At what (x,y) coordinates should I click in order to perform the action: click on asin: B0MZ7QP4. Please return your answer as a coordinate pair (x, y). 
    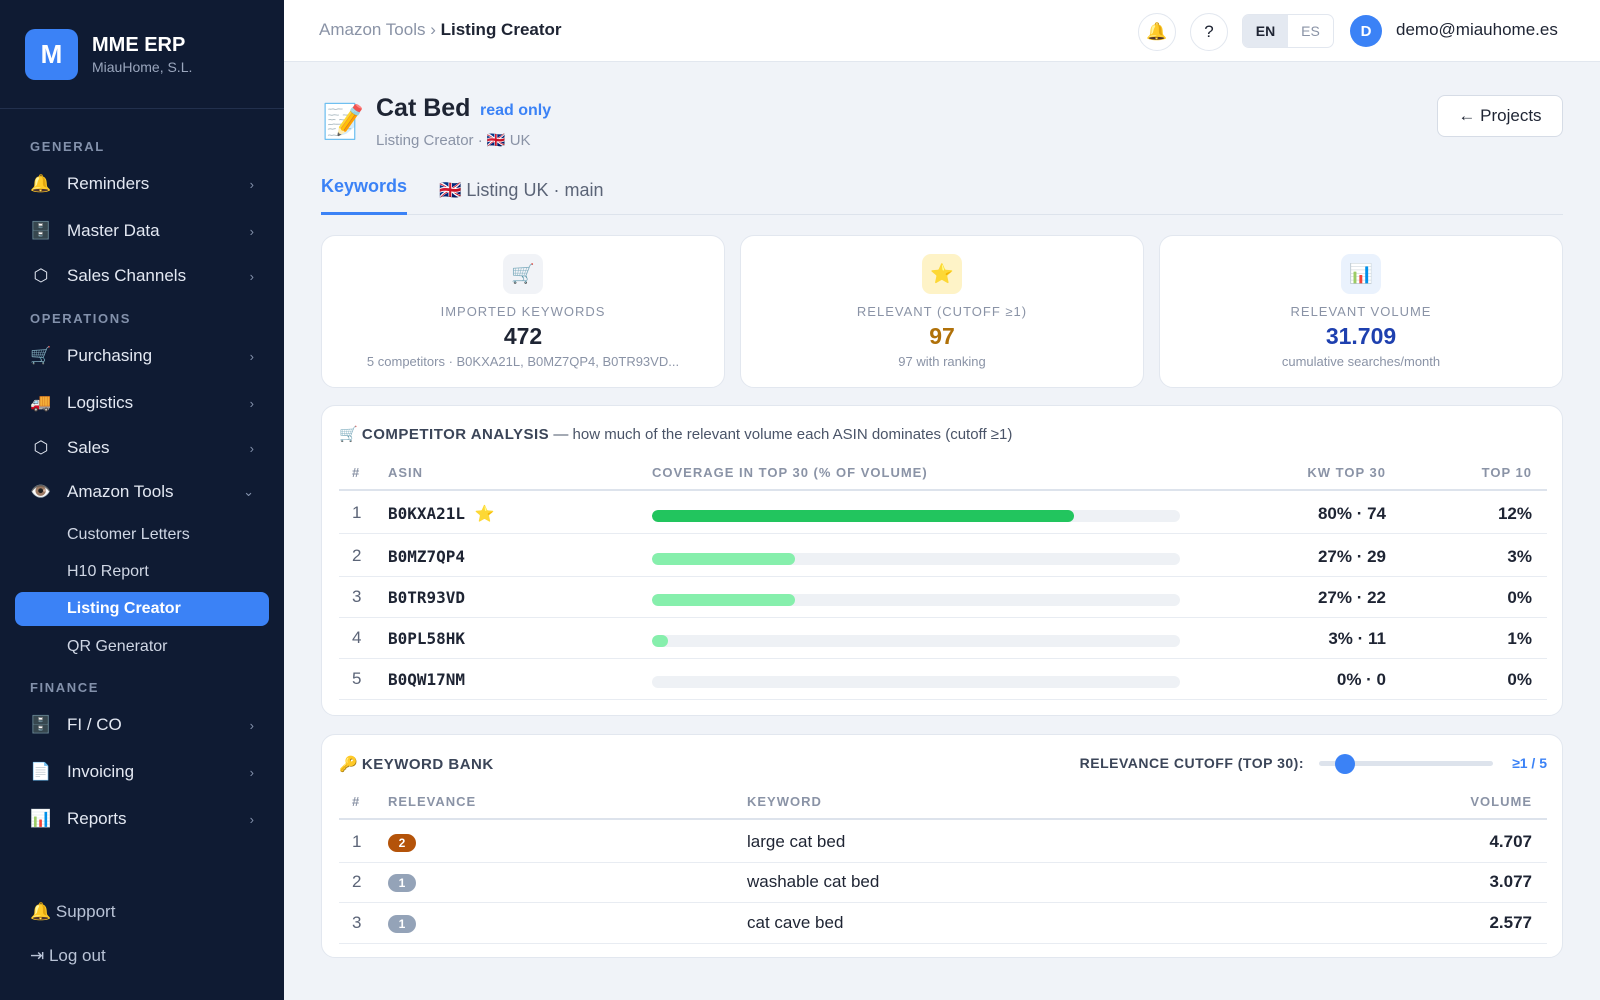
    Looking at the image, I should click on (426, 556).